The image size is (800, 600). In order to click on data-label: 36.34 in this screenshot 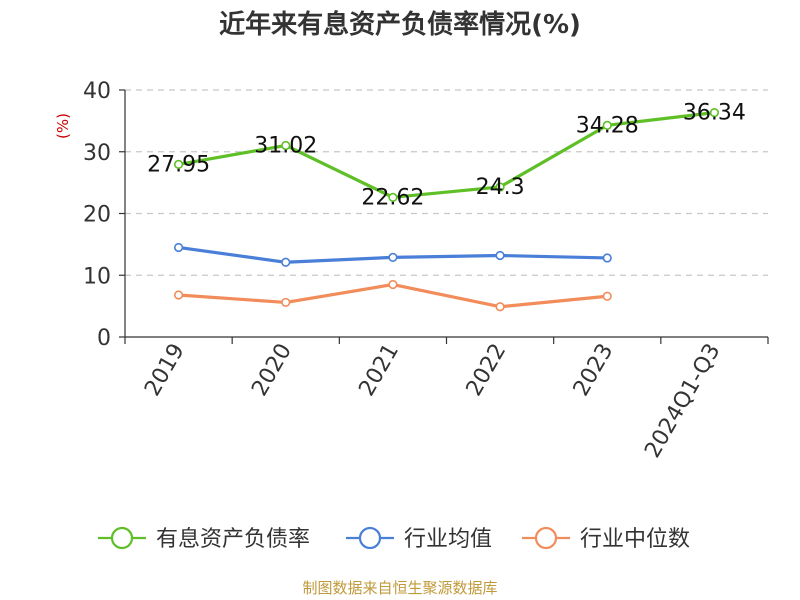, I will do `click(714, 113)`.